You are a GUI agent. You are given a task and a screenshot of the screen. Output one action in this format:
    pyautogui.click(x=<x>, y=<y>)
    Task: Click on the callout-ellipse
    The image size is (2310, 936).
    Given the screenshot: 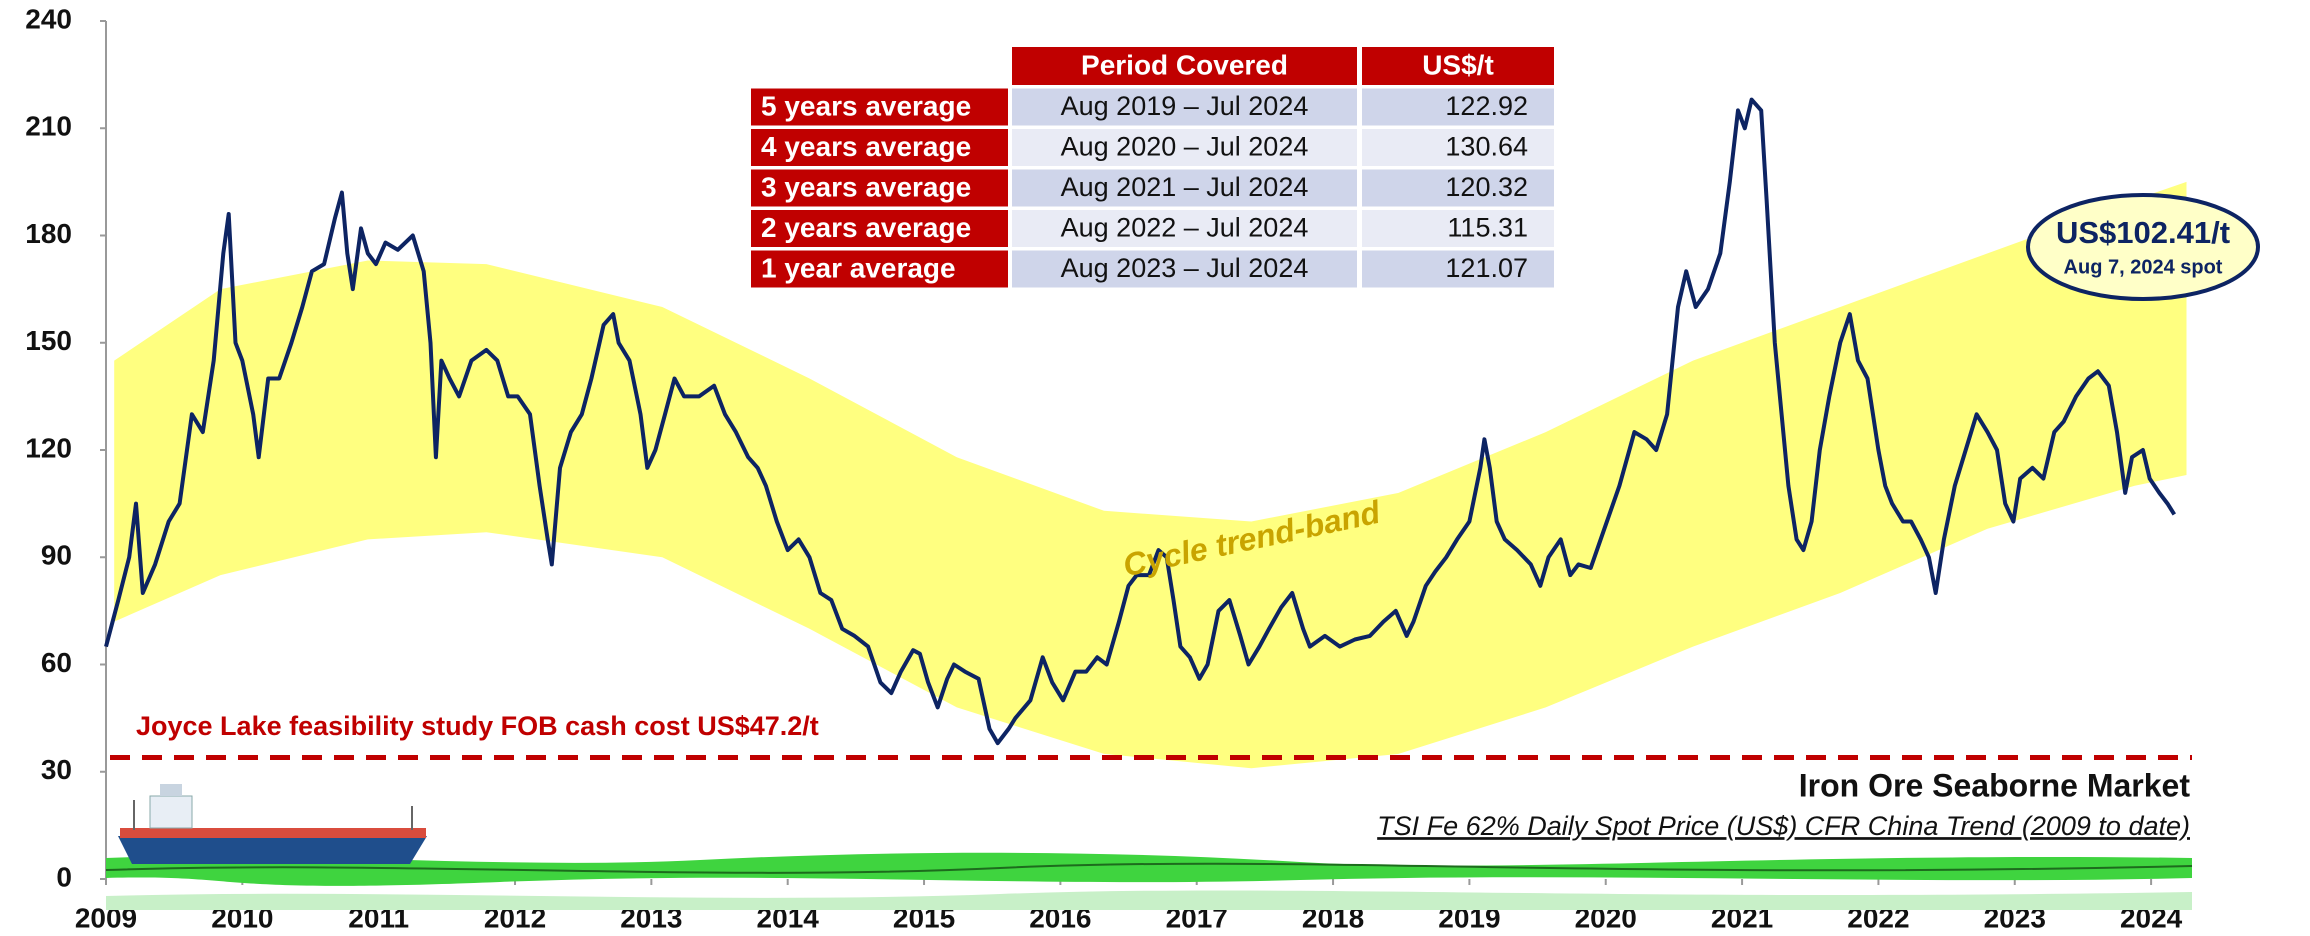 What is the action you would take?
    pyautogui.click(x=2143, y=247)
    